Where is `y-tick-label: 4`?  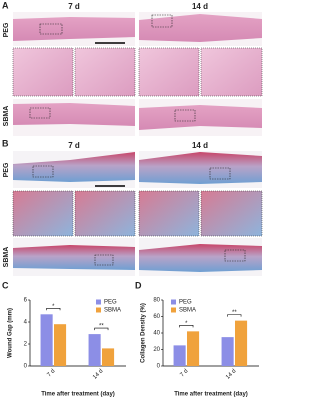 y-tick-label: 4 is located at coordinates (26, 323).